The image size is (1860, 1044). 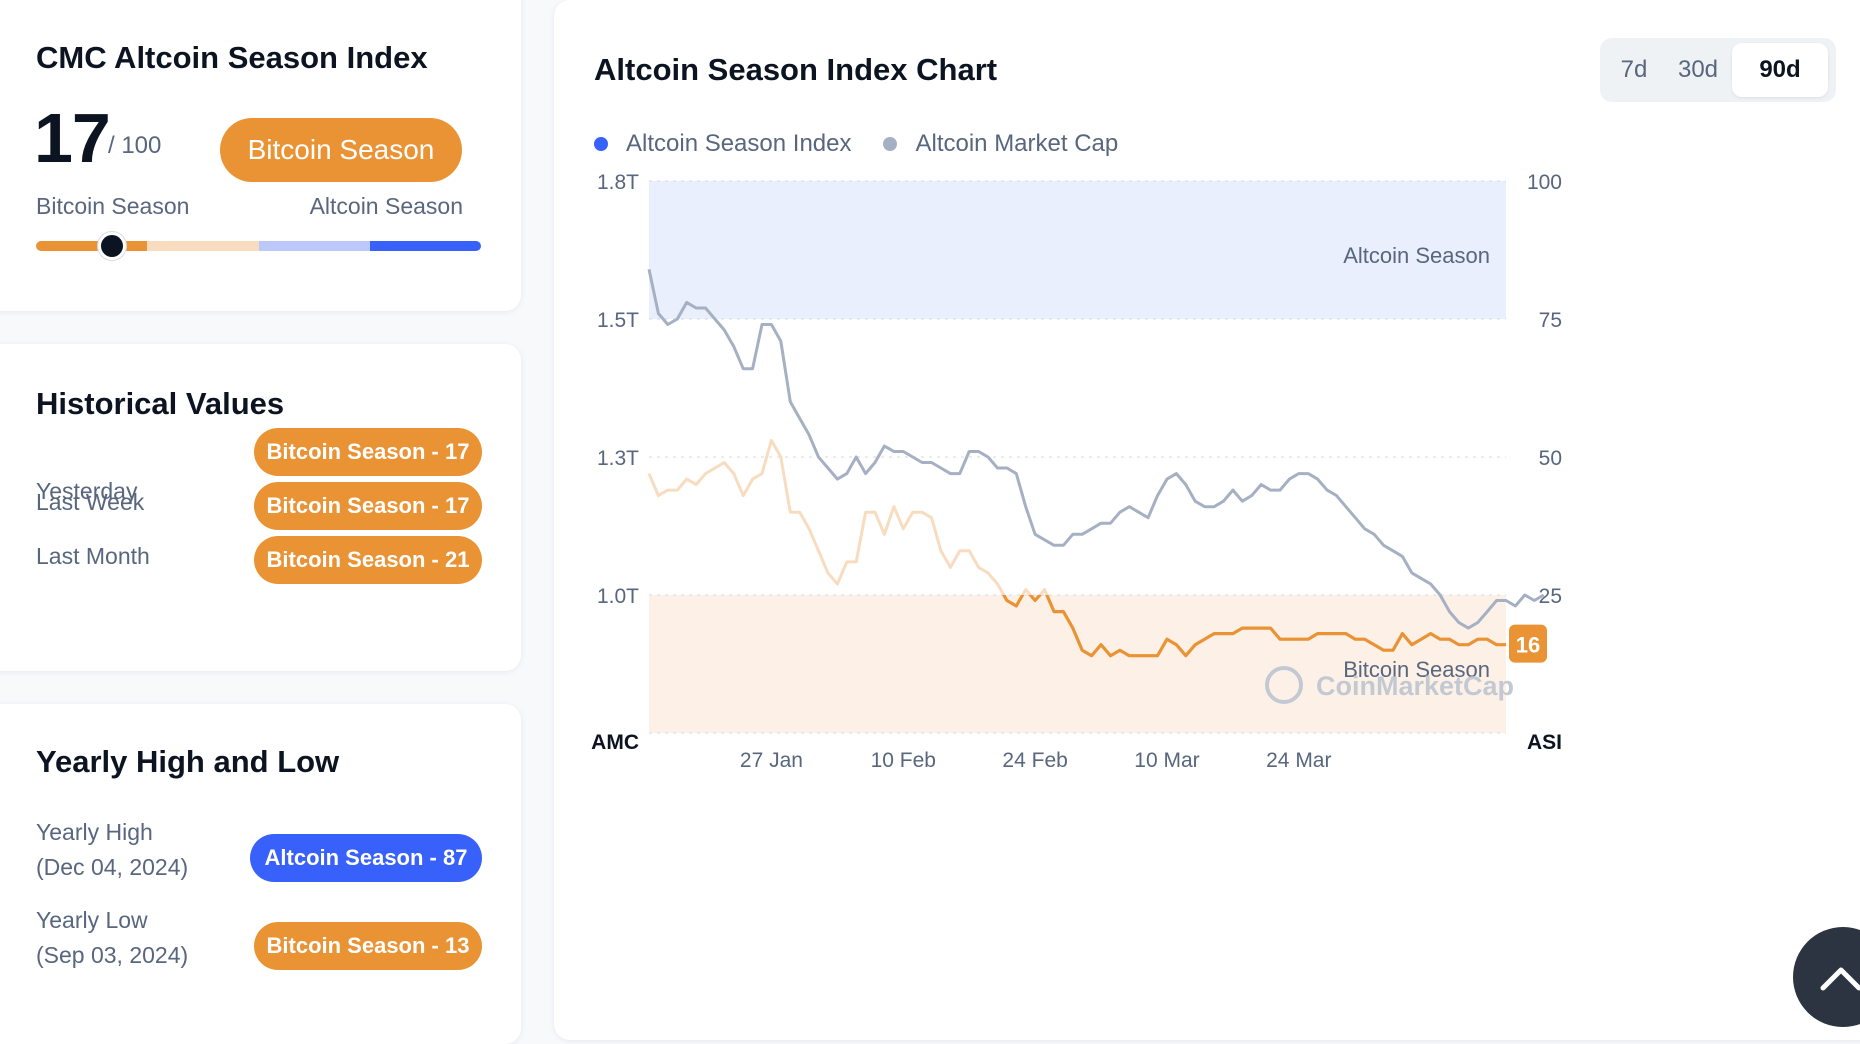 I want to click on left-axis-tick: 1.5T, so click(x=618, y=320).